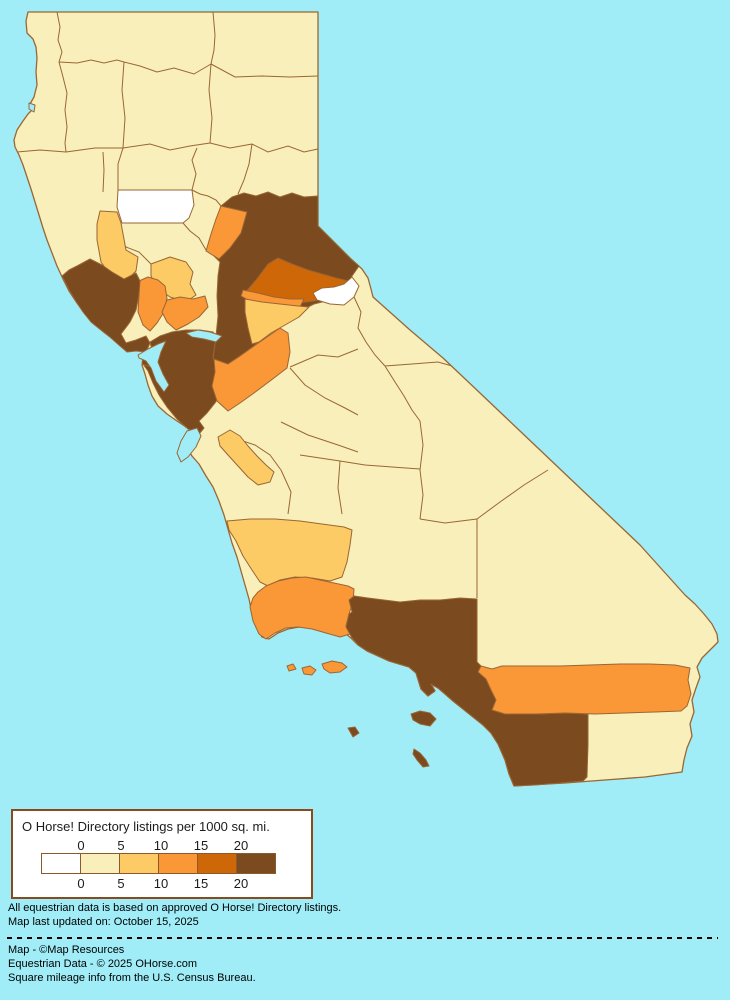 The width and height of the screenshot is (730, 1000). I want to click on county-south-coast-metro, so click(467, 691).